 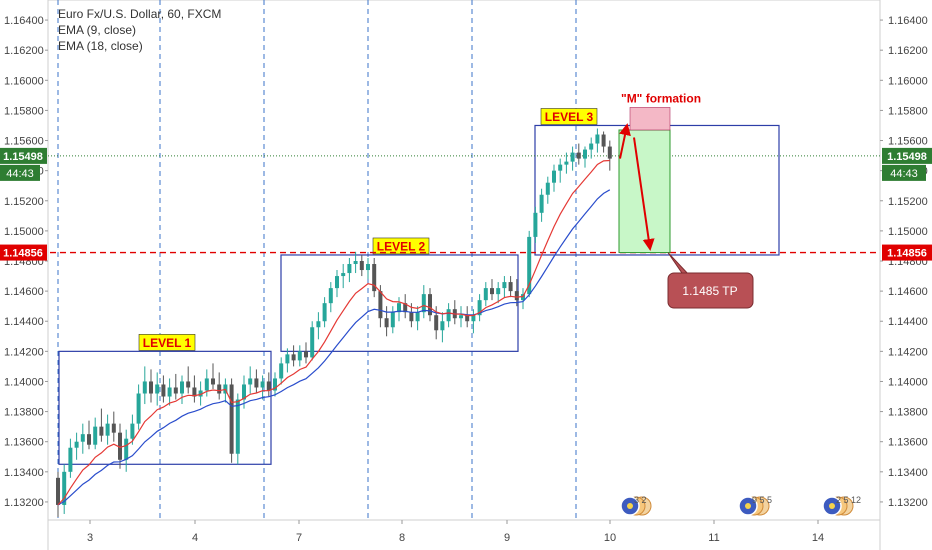 I want to click on x-tick-label: 3, so click(x=90, y=538).